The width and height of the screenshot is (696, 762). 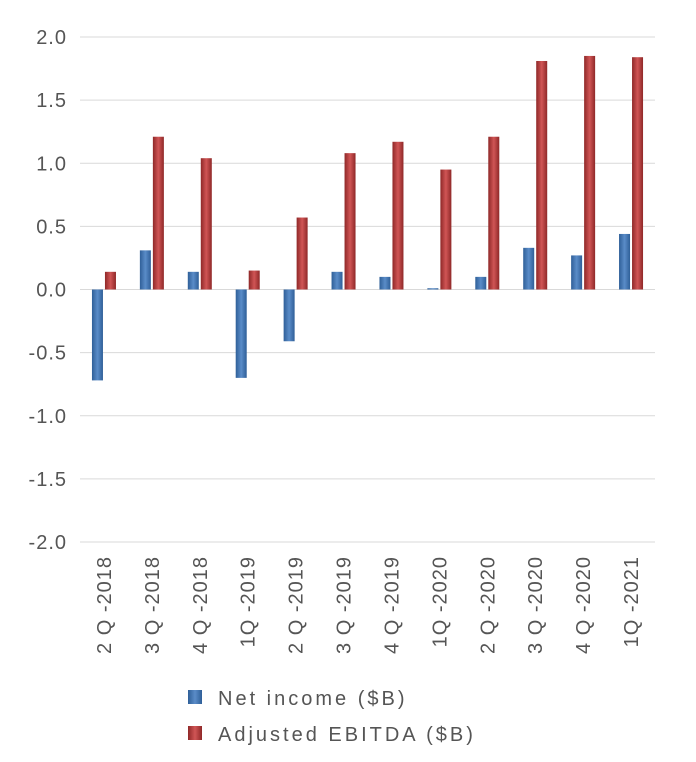 I want to click on x-tick-label: 3 Q -2018, so click(x=153, y=605).